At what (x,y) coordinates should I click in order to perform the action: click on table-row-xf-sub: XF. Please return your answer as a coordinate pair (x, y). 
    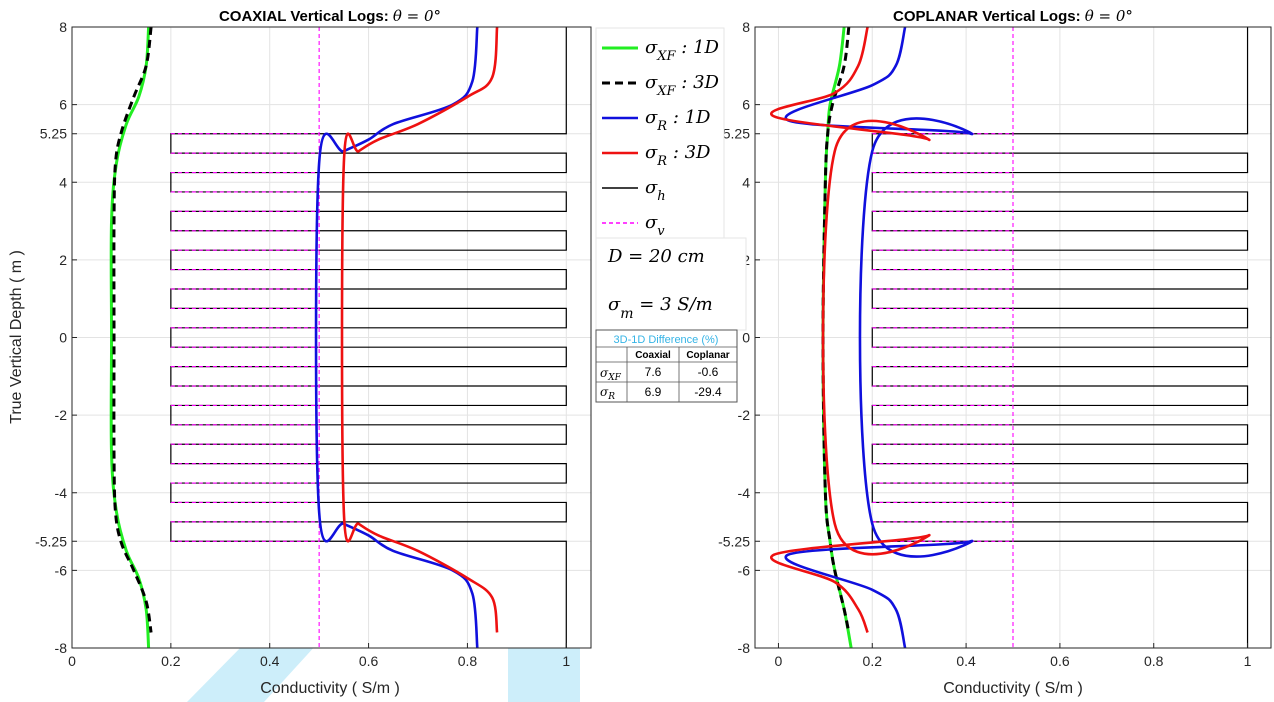
    Looking at the image, I should click on (614, 378).